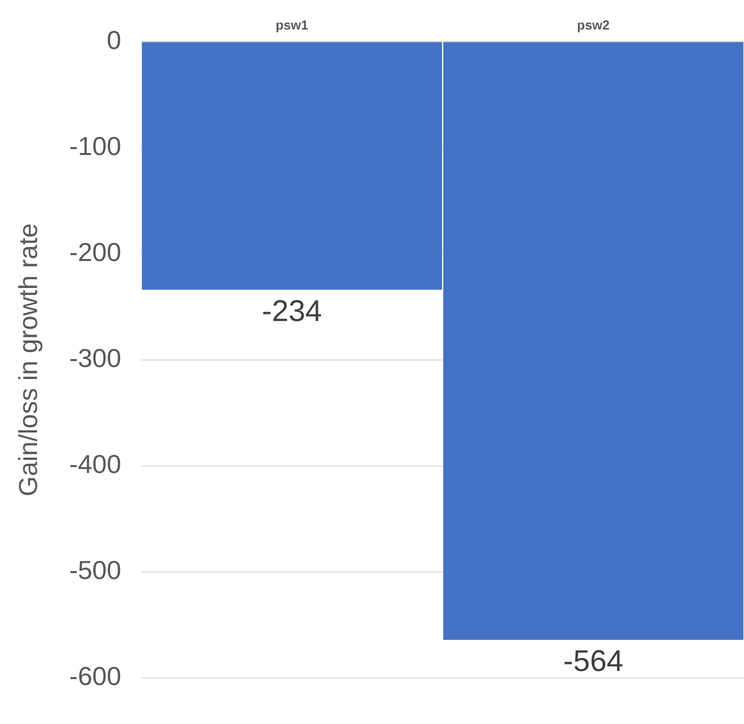 This screenshot has width=744, height=724. What do you see at coordinates (95, 464) in the screenshot?
I see `y-tick-label: -400` at bounding box center [95, 464].